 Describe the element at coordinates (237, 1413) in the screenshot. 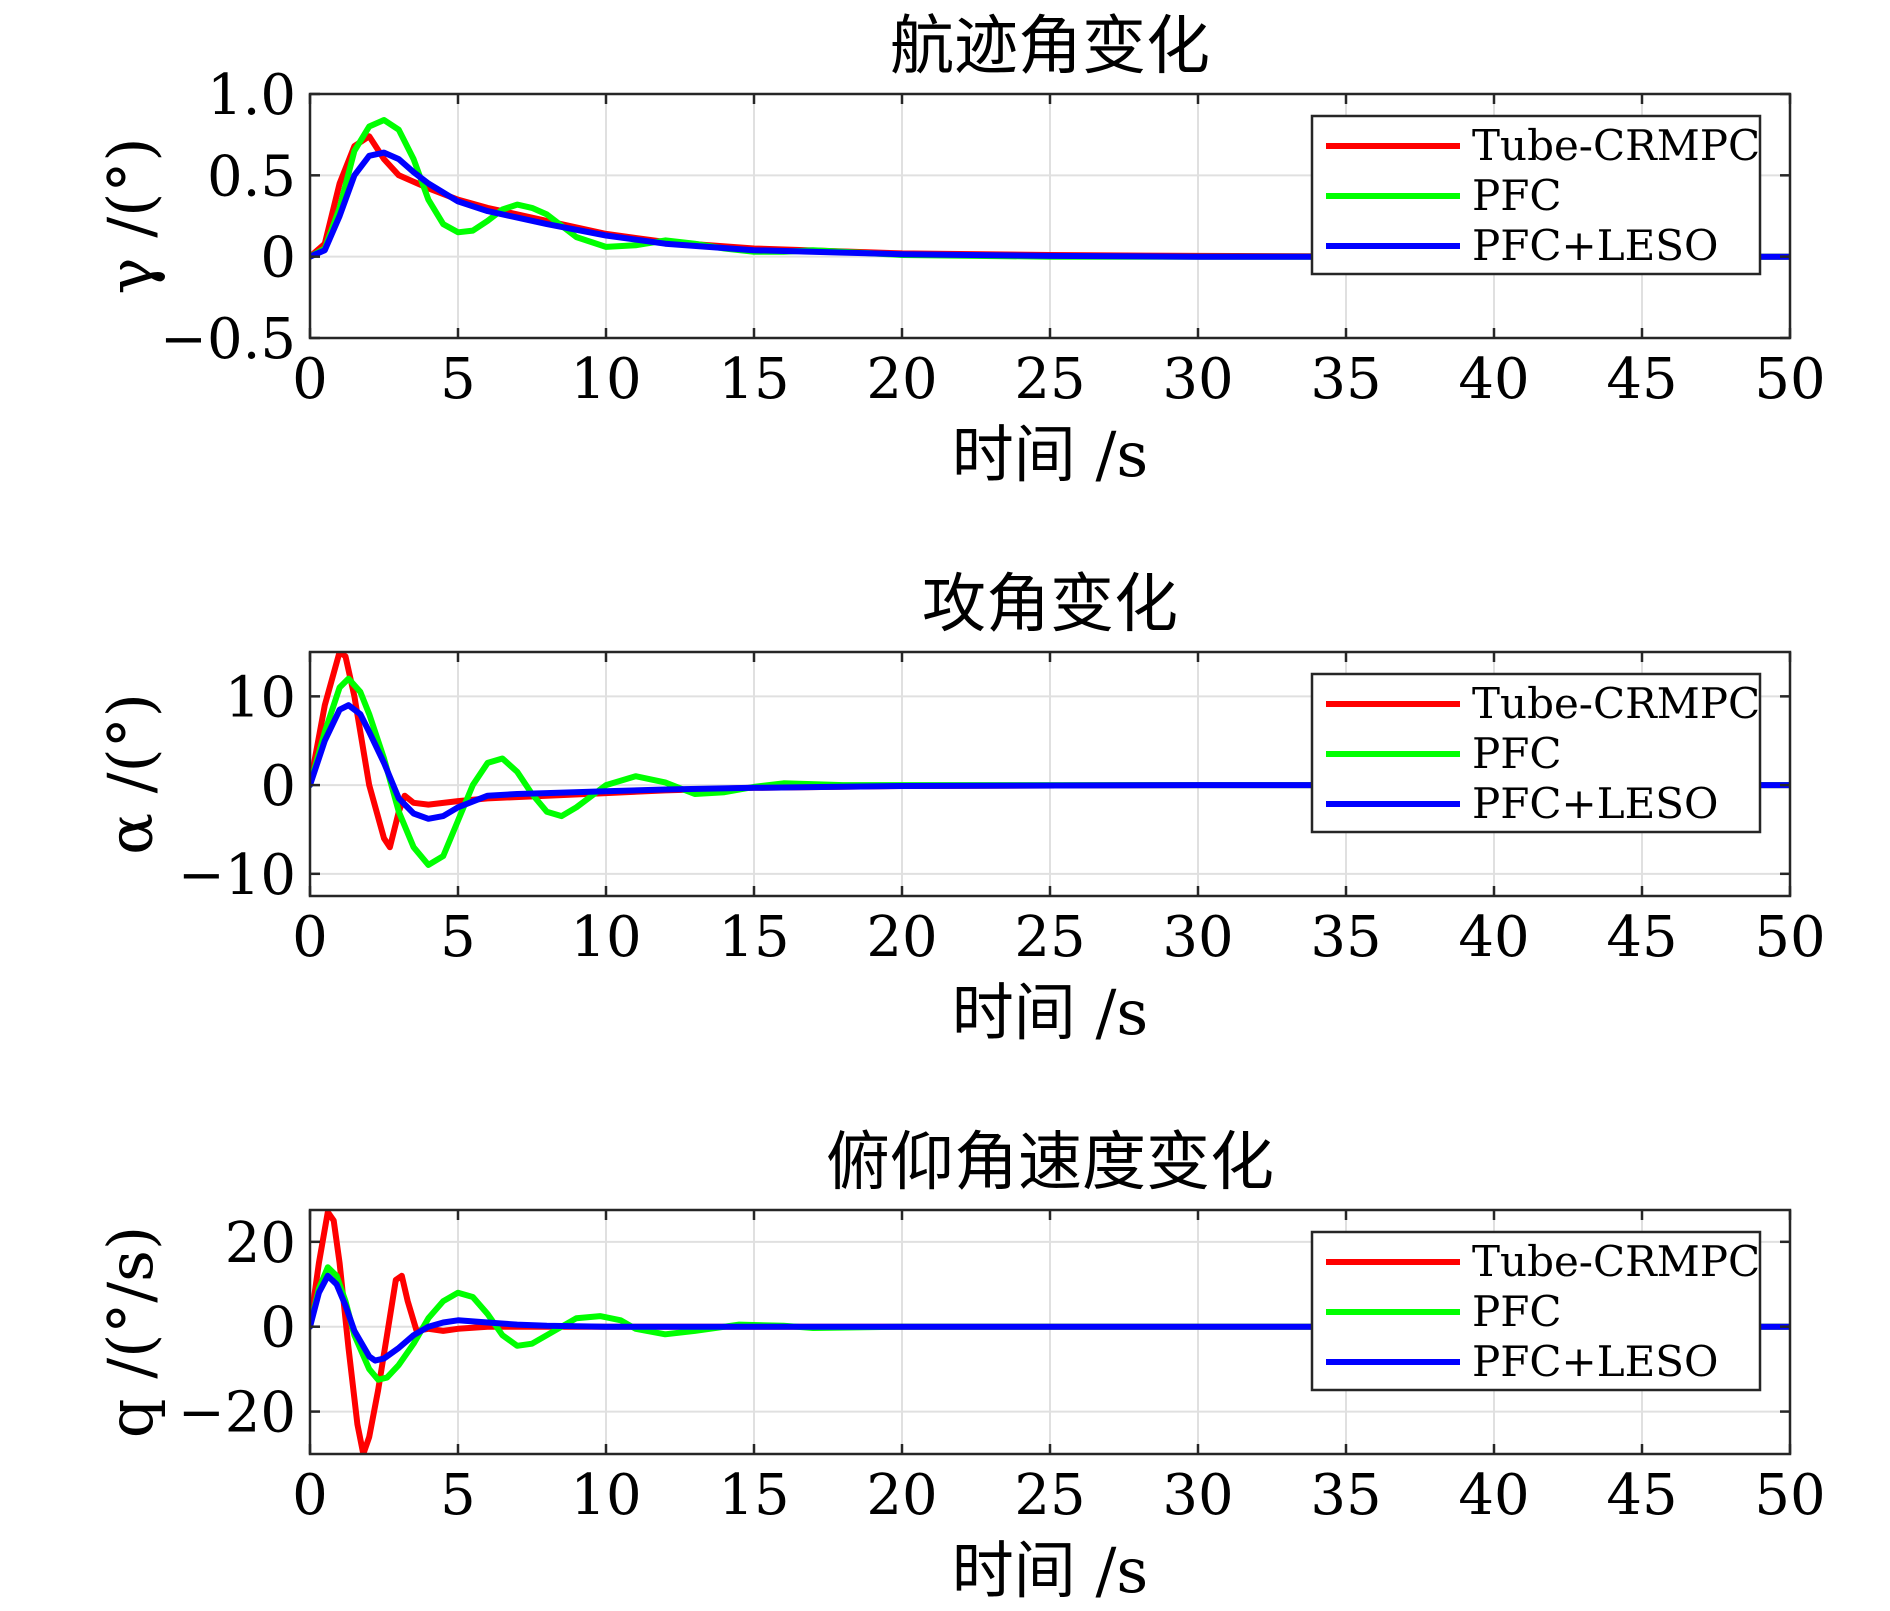

I see `y-tick-label: −20` at that location.